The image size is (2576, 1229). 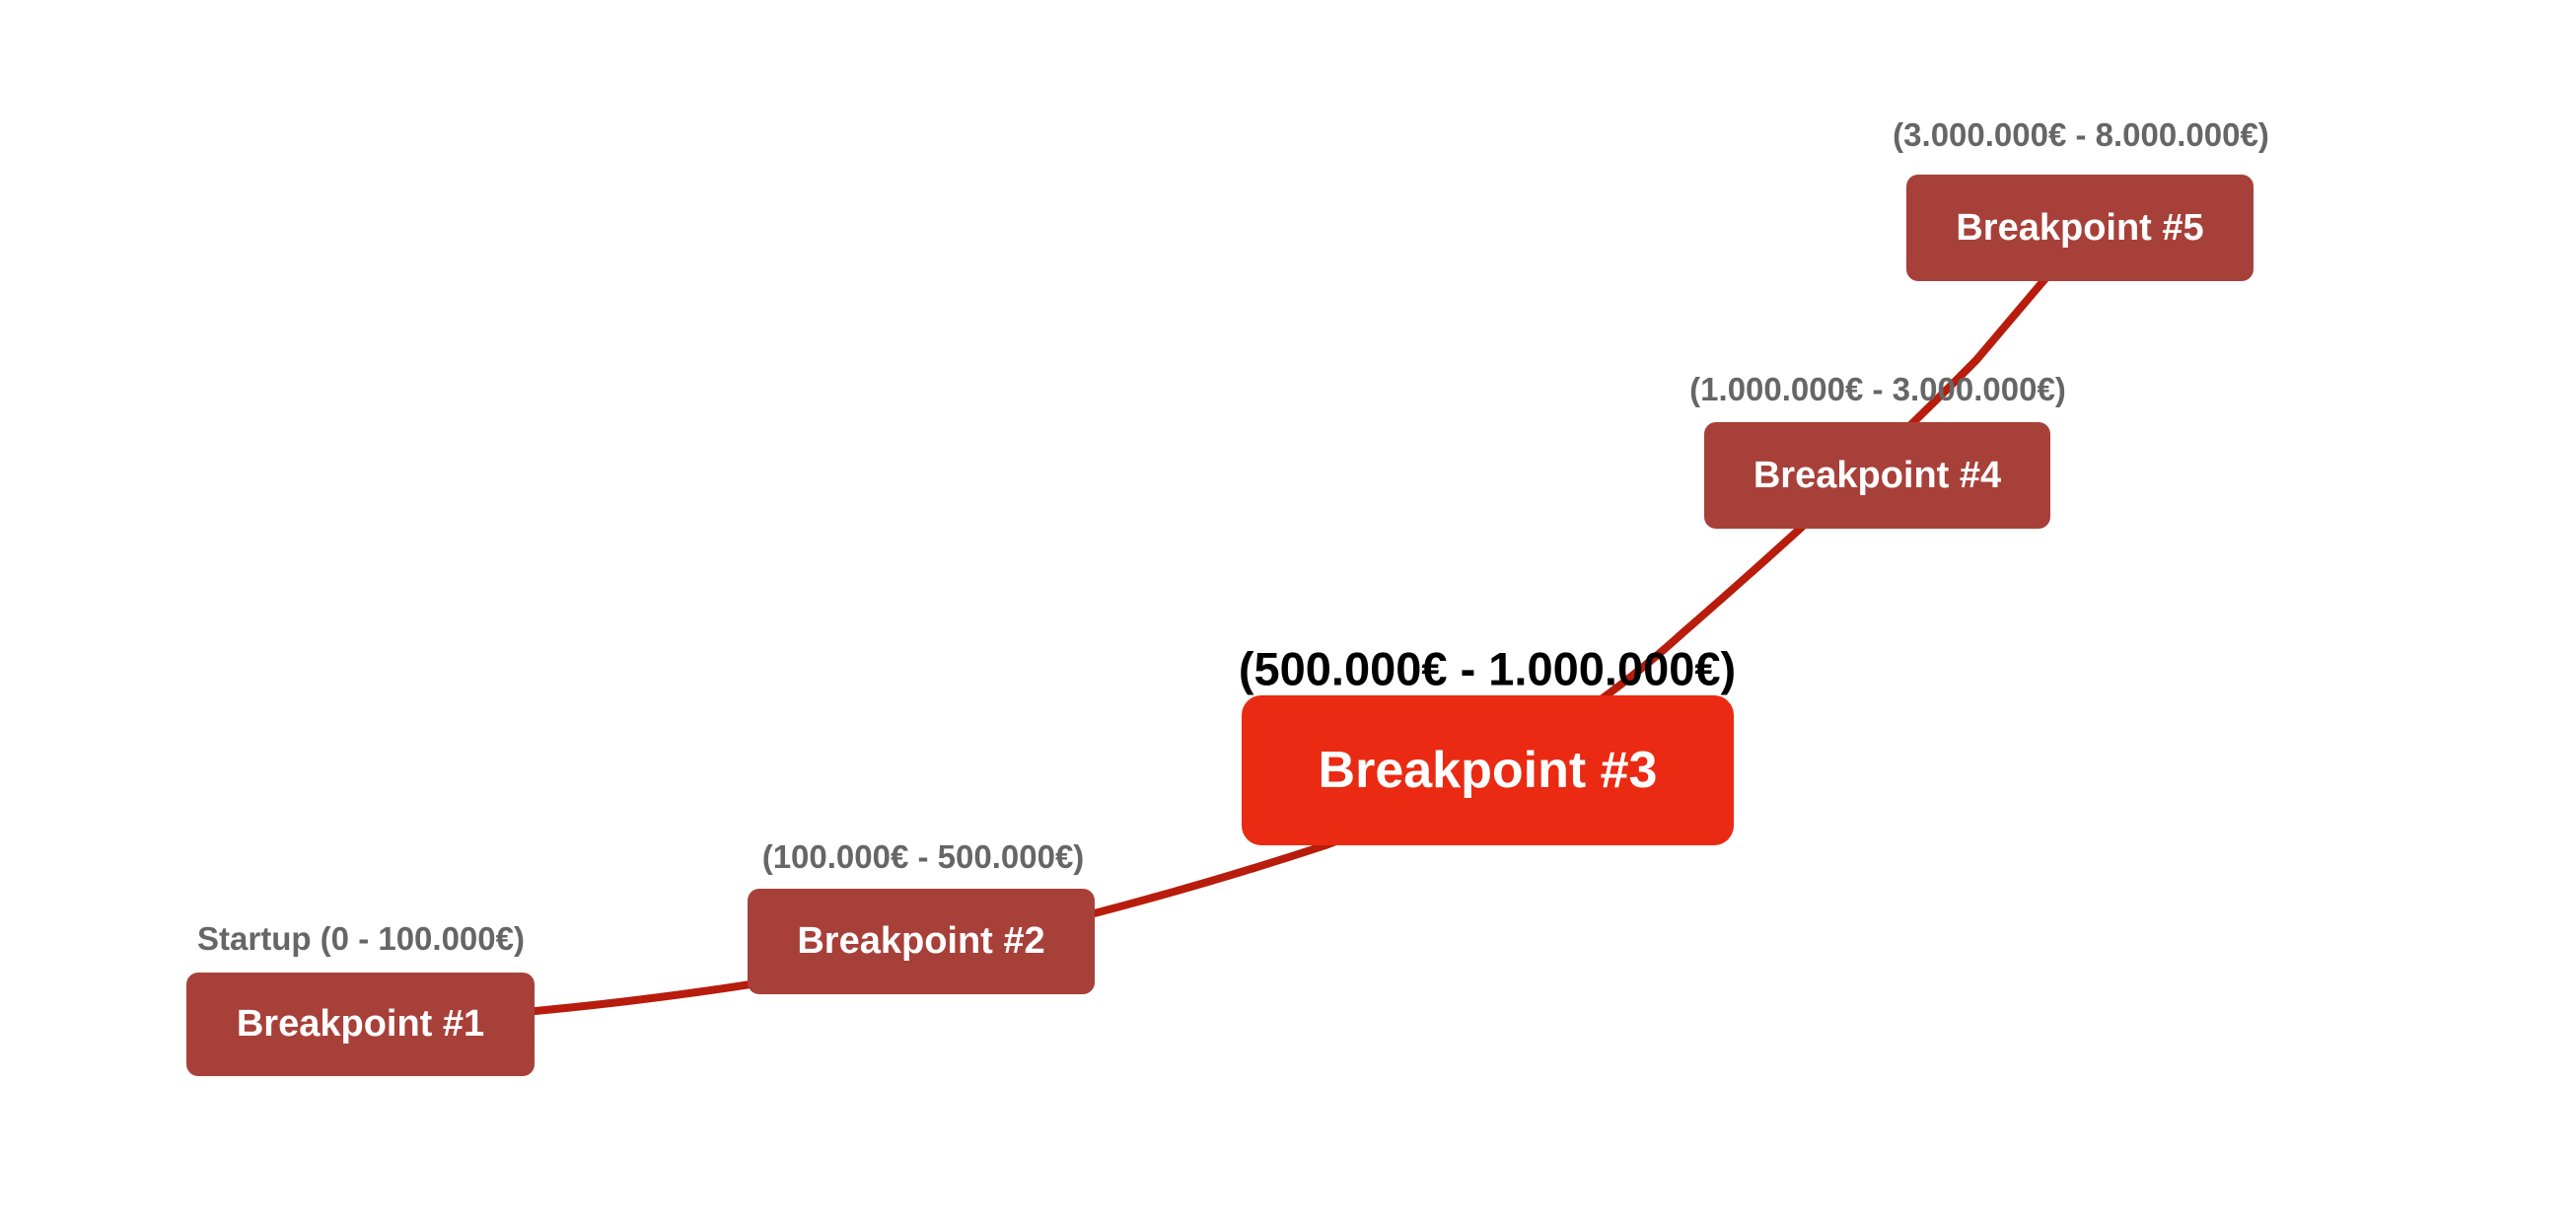 I want to click on breakpoint-2-node: Breakpoint #2, so click(x=921, y=941).